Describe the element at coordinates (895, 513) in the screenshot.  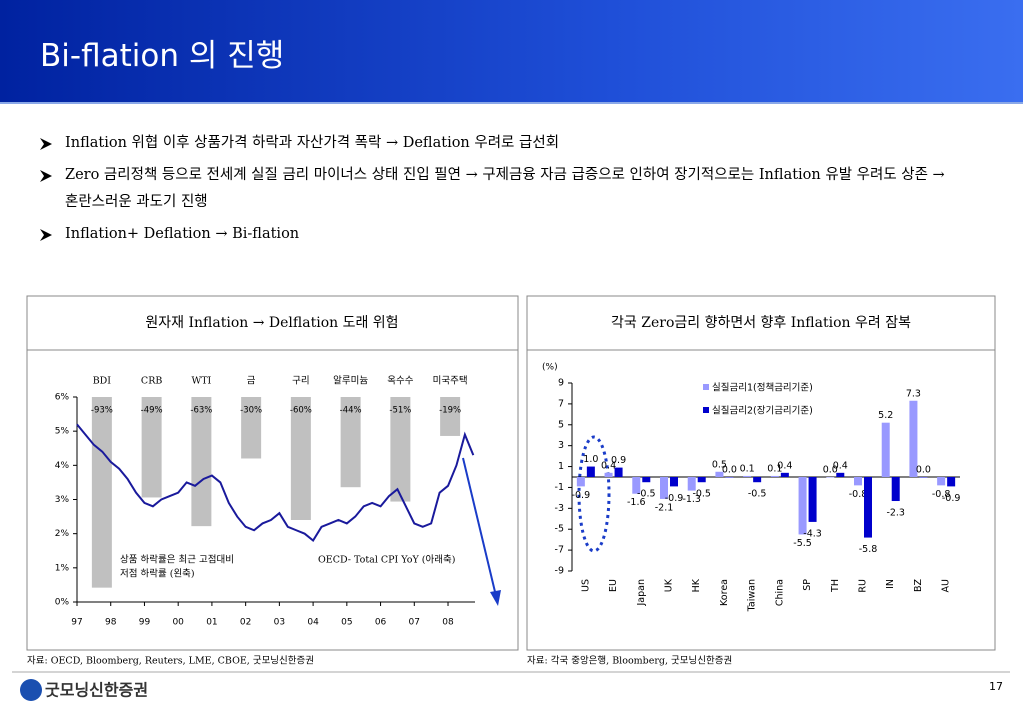
I see `value-label: -2.3` at that location.